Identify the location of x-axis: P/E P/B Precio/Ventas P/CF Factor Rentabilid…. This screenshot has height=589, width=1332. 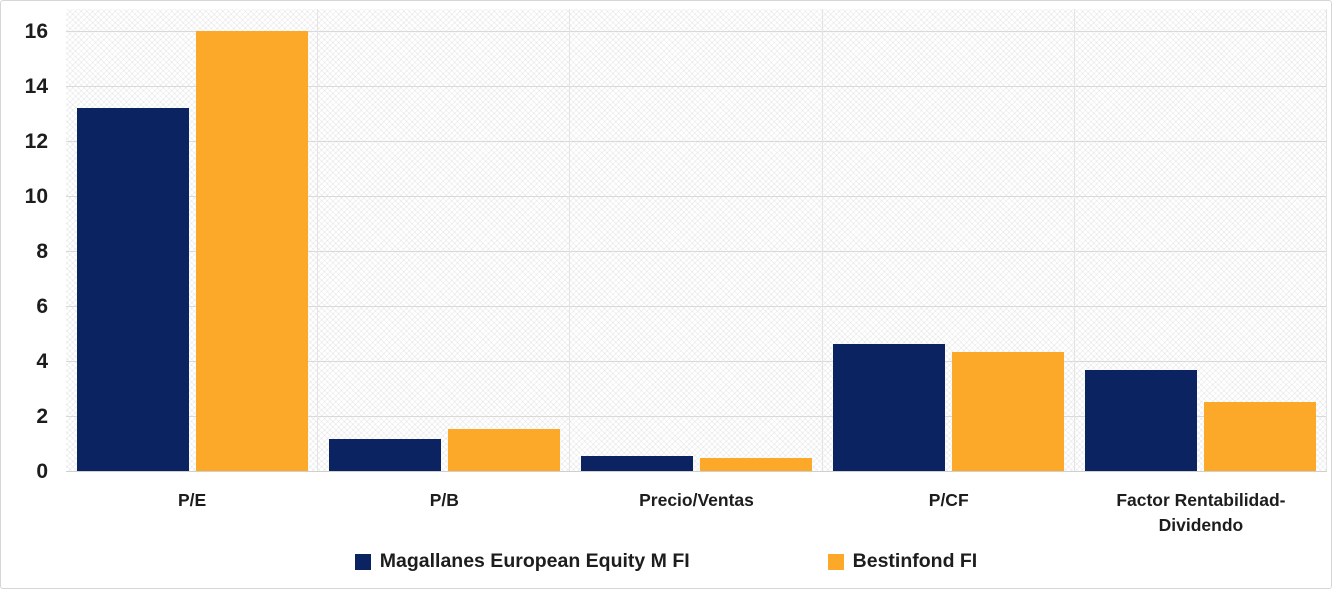
(696, 513).